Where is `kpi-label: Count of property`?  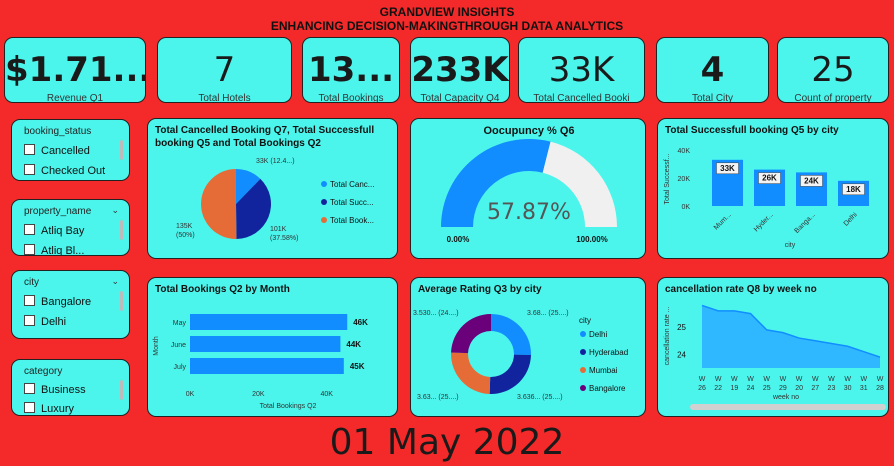
kpi-label: Count of property is located at coordinates (833, 98).